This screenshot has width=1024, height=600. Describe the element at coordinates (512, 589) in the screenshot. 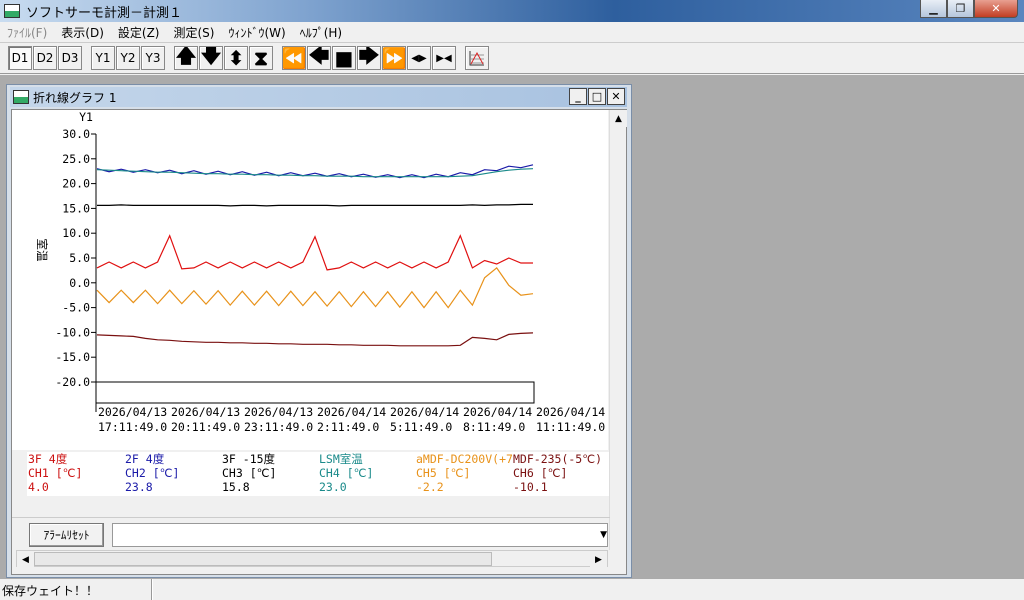

I see `status-bar: 保存ウェイト！！` at that location.